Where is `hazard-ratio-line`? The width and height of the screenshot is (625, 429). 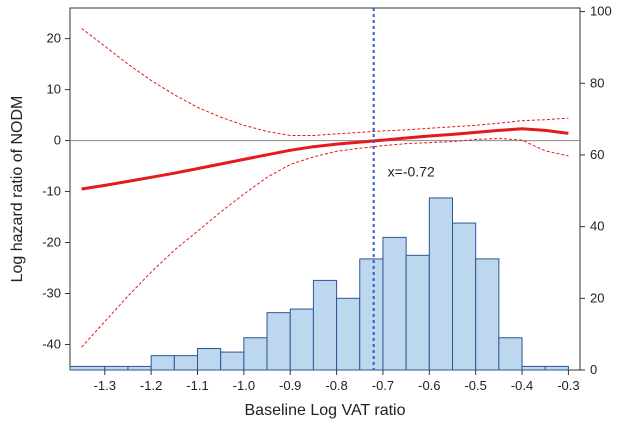 hazard-ratio-line is located at coordinates (325, 159).